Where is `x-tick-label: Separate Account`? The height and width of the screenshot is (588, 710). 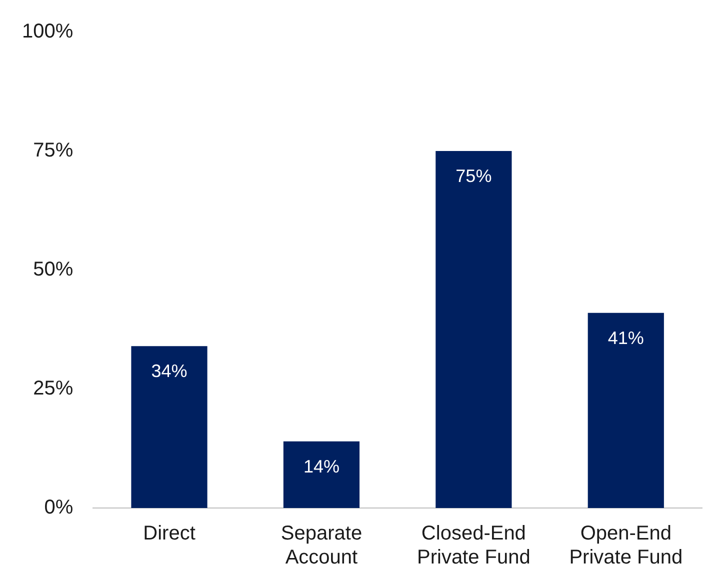
x-tick-label: Separate Account is located at coordinates (321, 545).